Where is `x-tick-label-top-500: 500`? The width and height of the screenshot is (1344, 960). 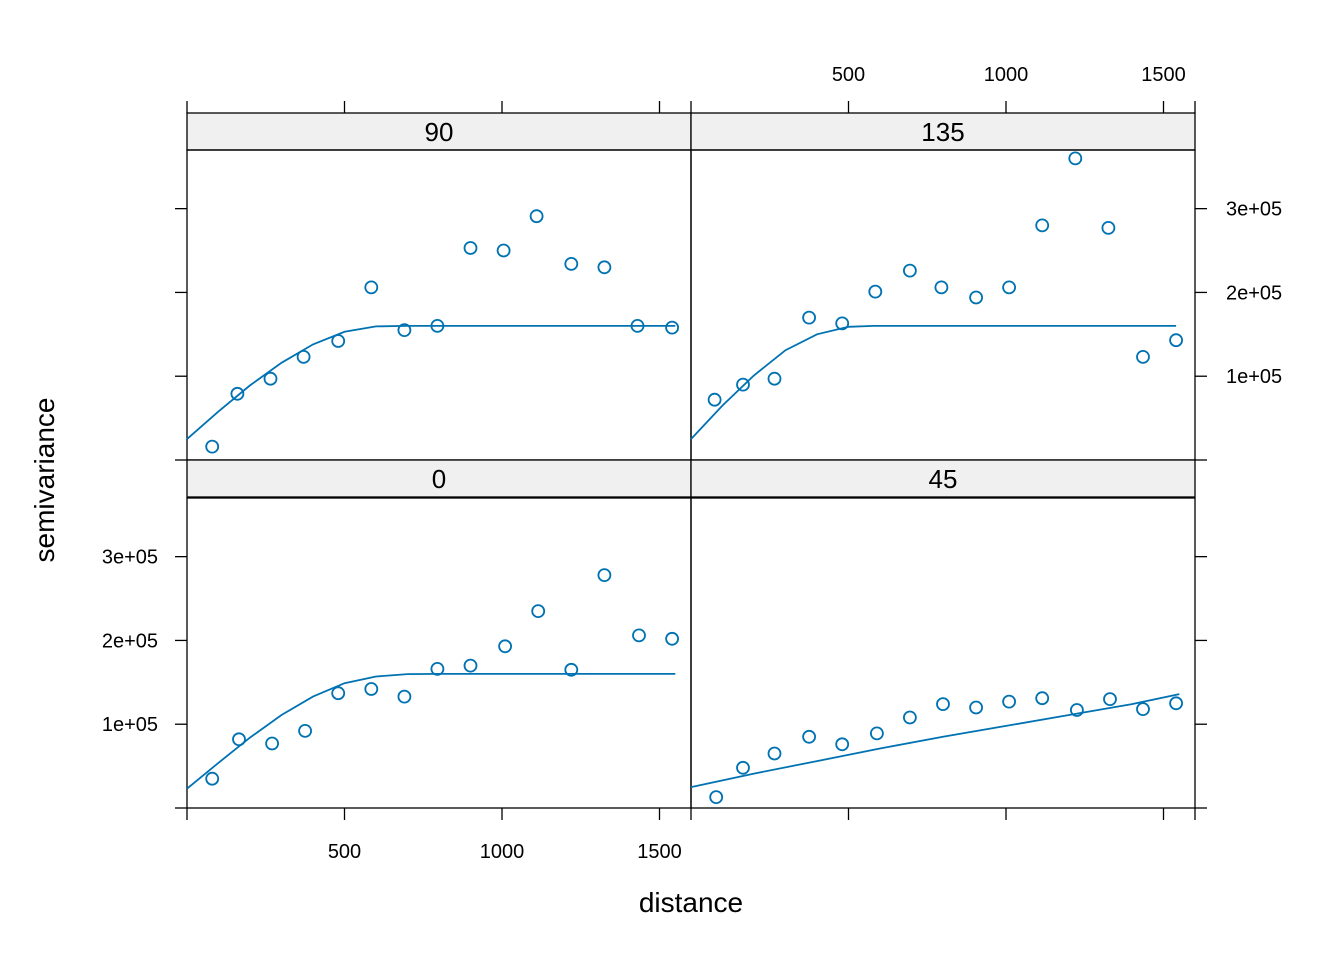
x-tick-label-top-500: 500 is located at coordinates (848, 75).